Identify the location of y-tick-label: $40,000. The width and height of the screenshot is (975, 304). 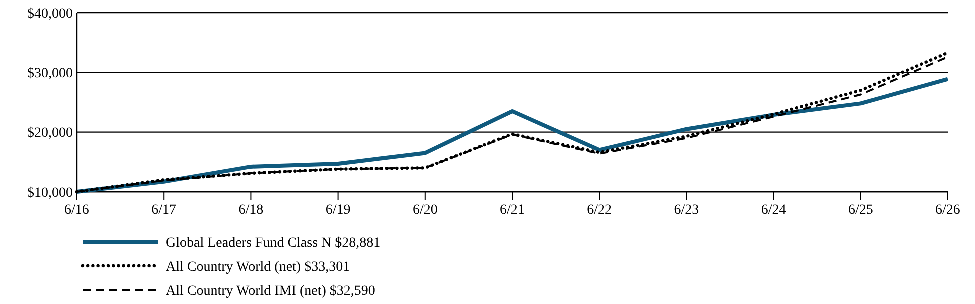
(50, 14).